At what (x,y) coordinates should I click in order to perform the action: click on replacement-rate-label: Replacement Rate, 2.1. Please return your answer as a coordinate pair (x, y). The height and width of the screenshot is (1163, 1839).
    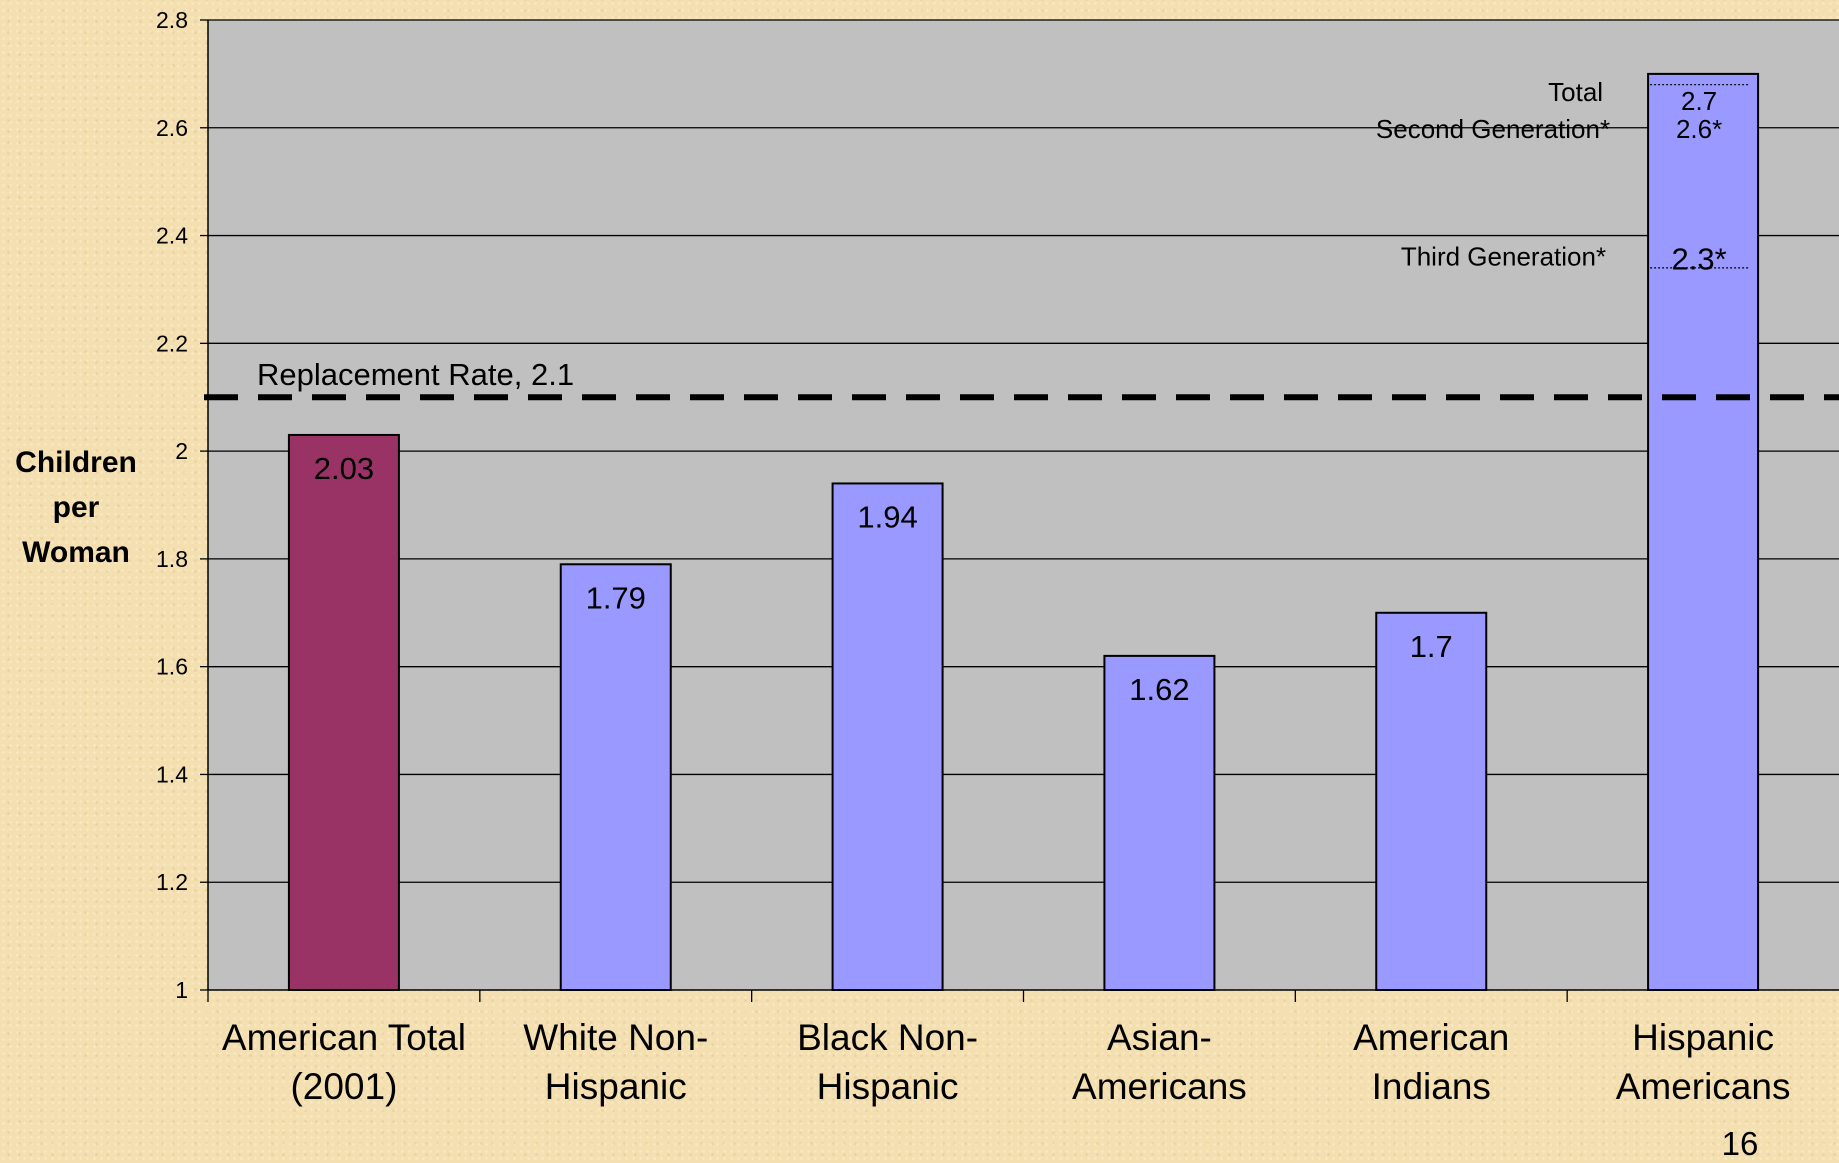
    Looking at the image, I should click on (415, 374).